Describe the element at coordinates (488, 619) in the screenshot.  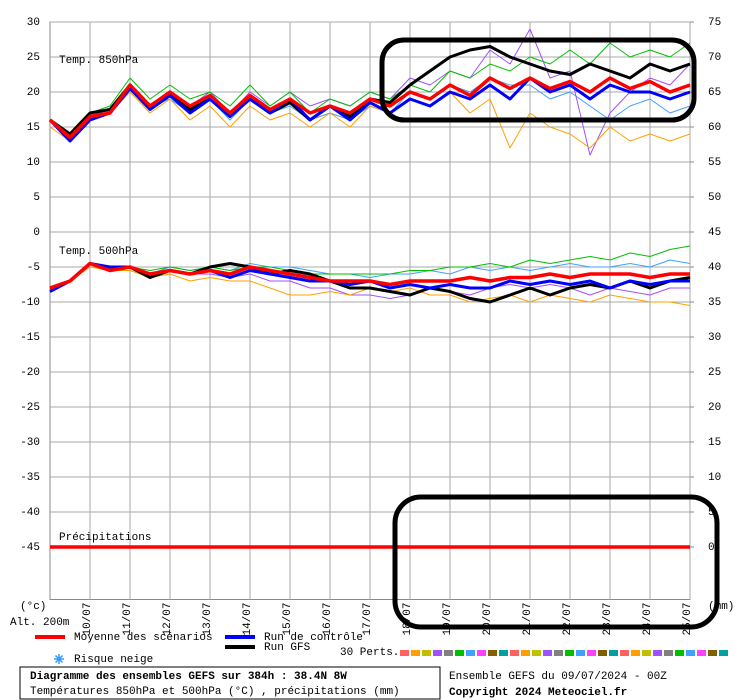
I see `x-tick-label: 20/07` at that location.